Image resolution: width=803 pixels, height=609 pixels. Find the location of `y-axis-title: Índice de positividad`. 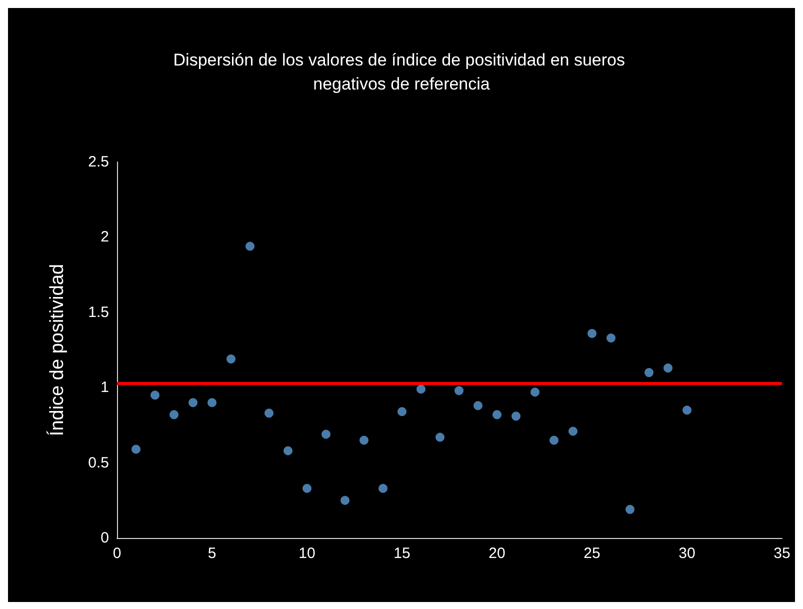

y-axis-title: Índice de positividad is located at coordinates (57, 350).